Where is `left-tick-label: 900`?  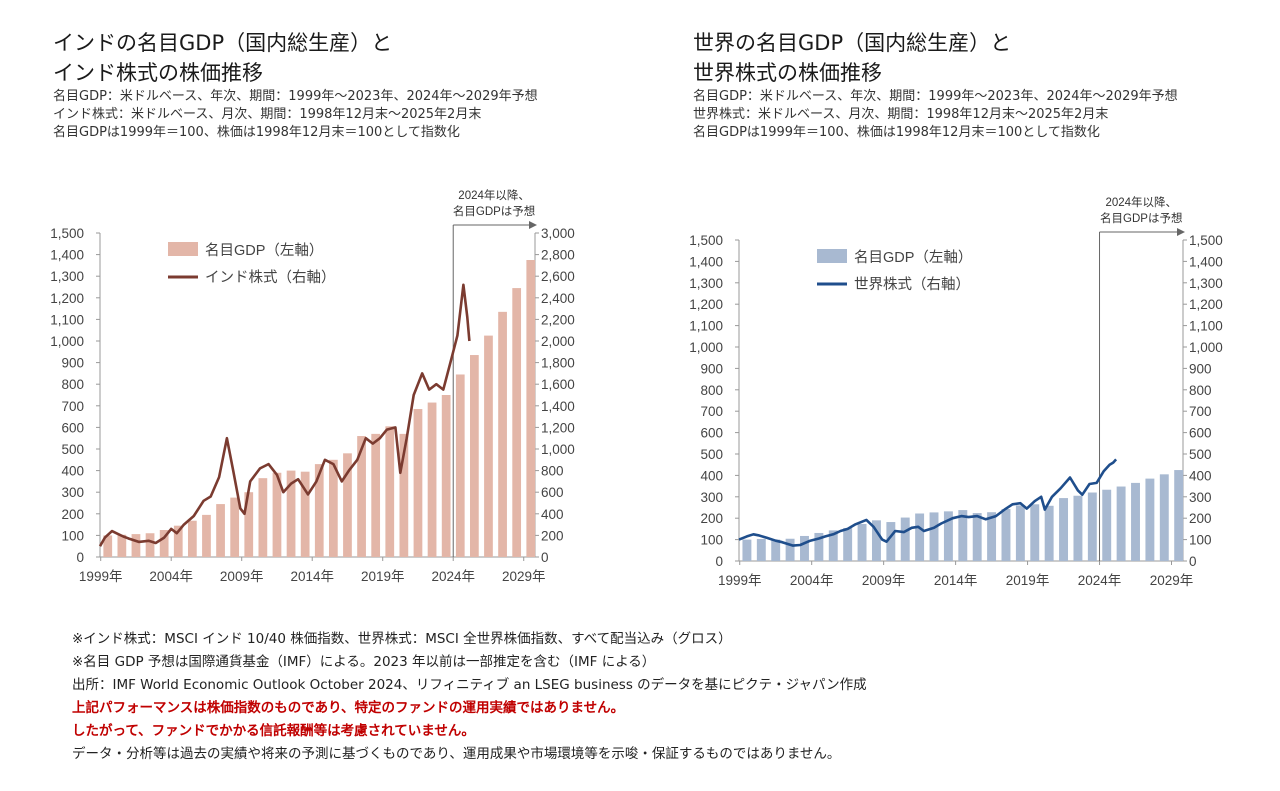 left-tick-label: 900 is located at coordinates (711, 368).